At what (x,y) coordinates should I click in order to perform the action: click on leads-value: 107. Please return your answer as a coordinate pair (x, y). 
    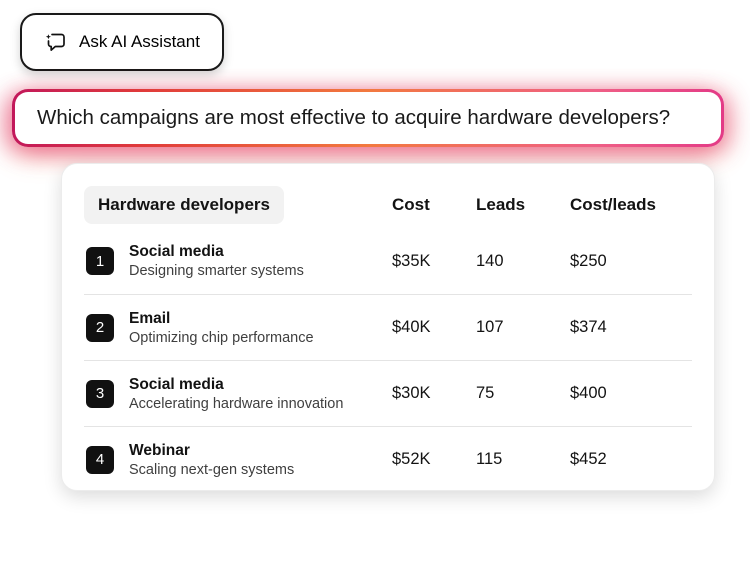
    Looking at the image, I should click on (490, 327).